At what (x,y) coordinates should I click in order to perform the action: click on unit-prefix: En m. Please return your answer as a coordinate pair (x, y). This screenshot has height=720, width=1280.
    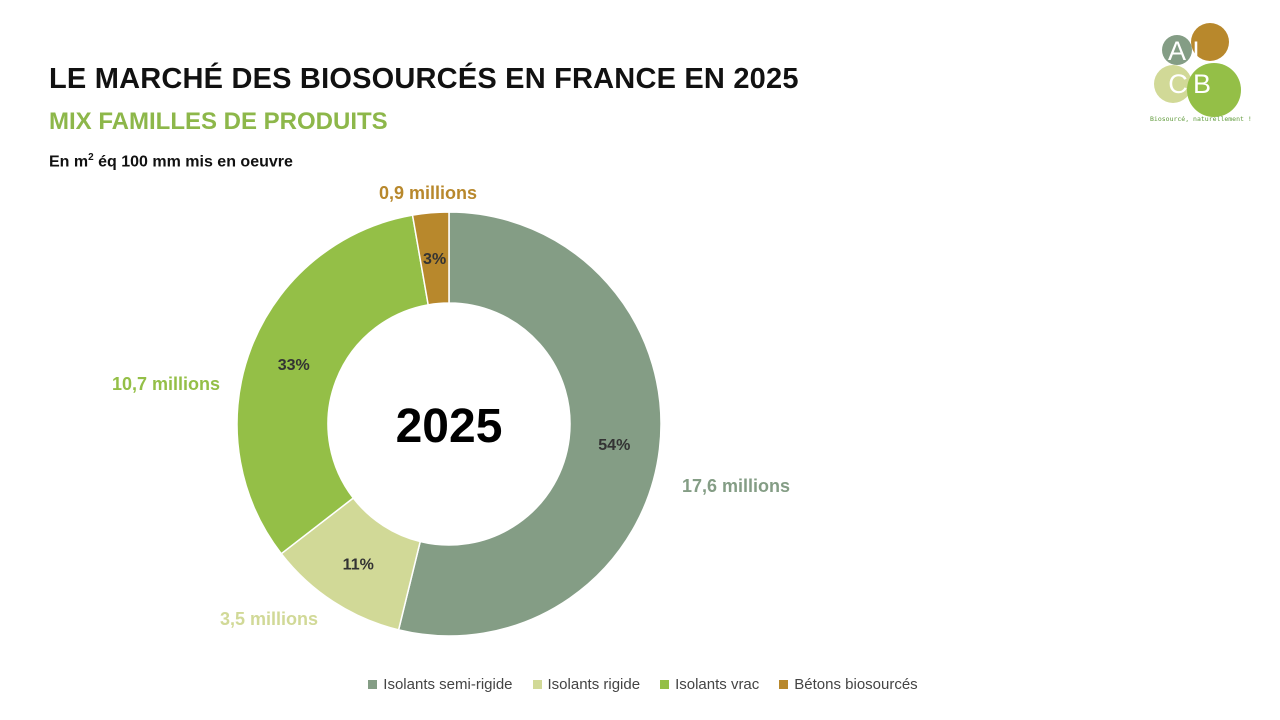
    Looking at the image, I should click on (69, 162).